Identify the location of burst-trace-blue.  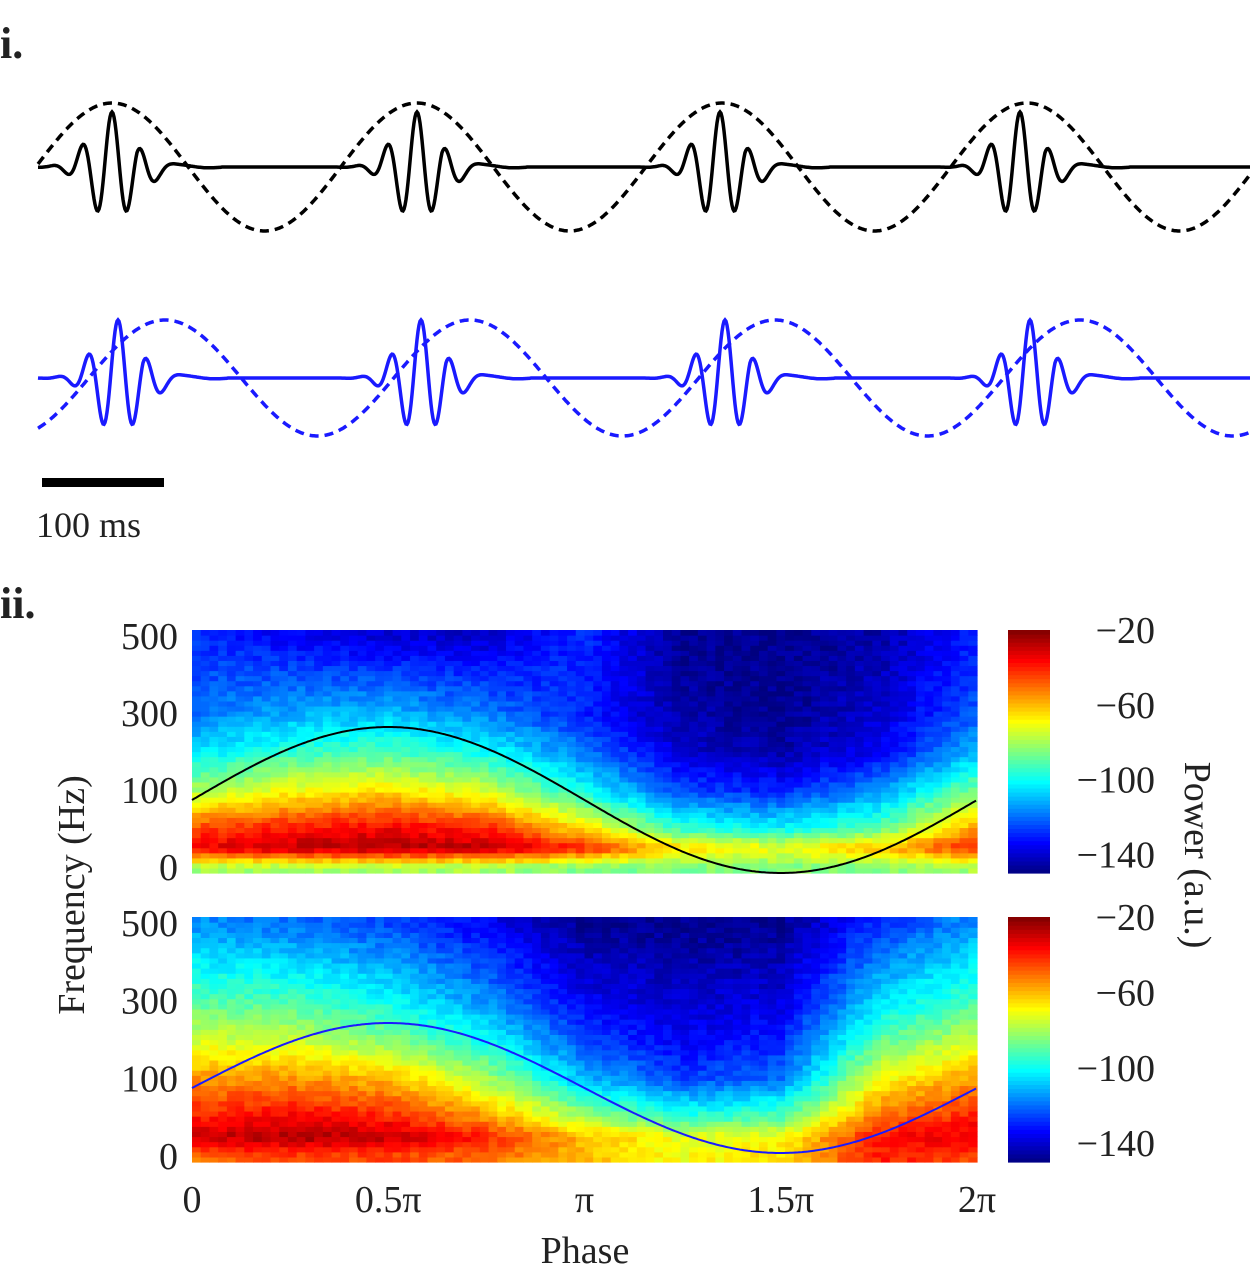
(643, 372).